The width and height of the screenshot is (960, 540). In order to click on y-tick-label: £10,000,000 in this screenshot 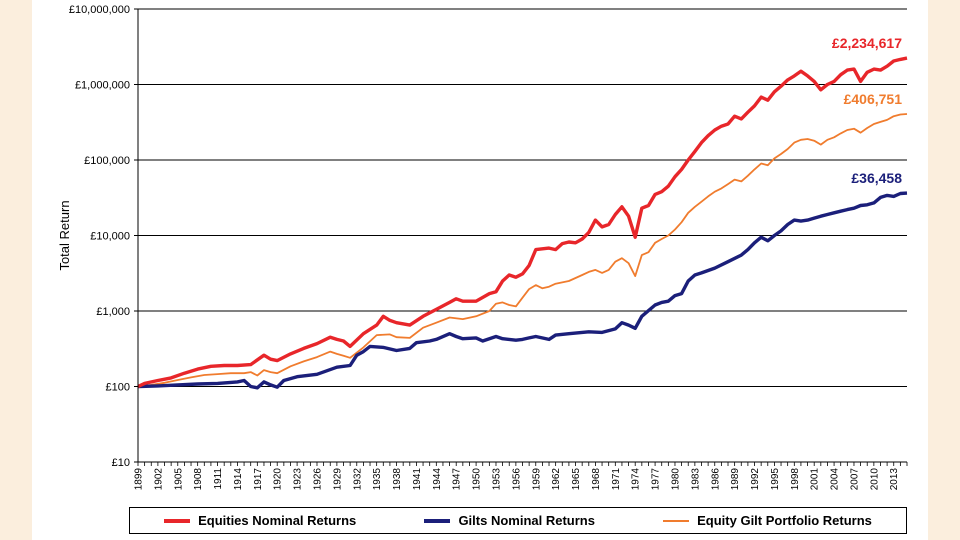, I will do `click(99, 10)`.